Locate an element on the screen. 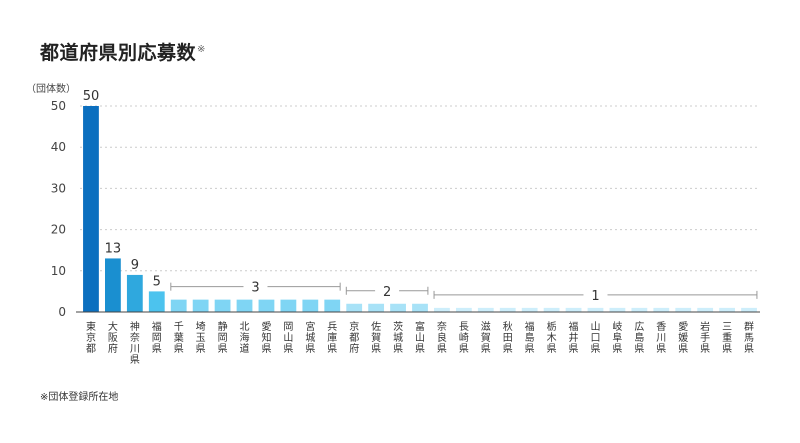 The width and height of the screenshot is (800, 443). x-category-label: 福井県 is located at coordinates (574, 337).